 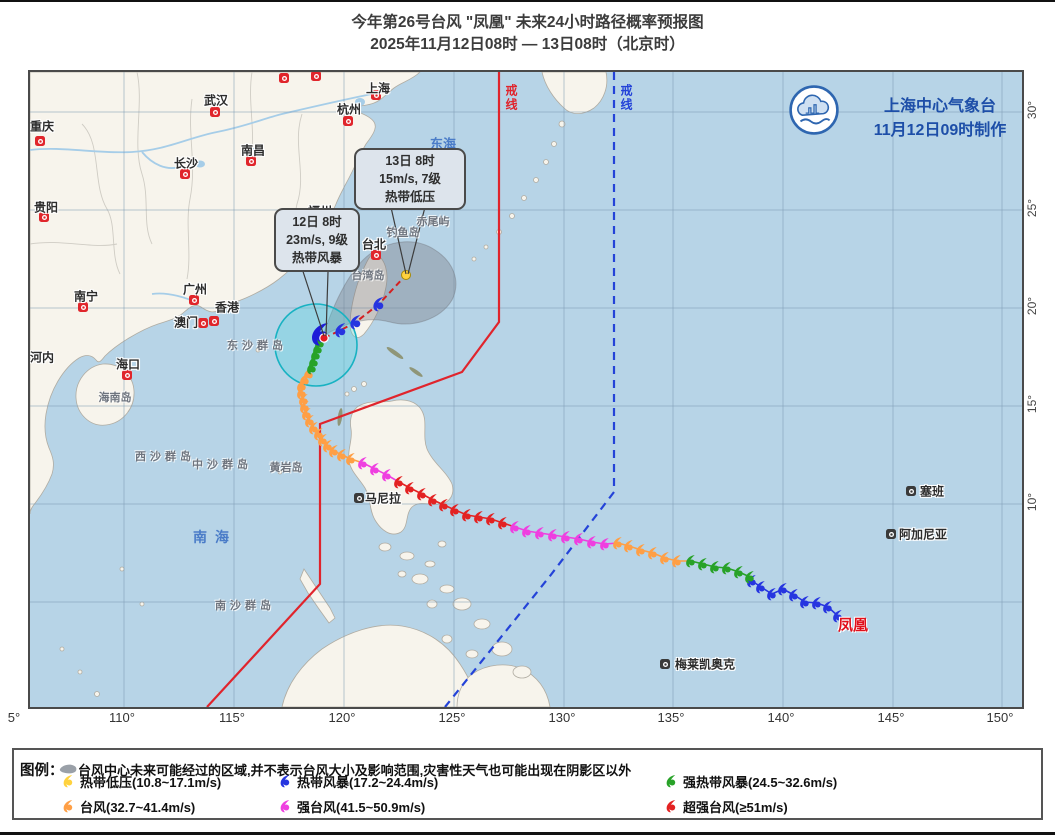 I want to click on credit-org: 上海中心气象台, so click(x=939, y=106).